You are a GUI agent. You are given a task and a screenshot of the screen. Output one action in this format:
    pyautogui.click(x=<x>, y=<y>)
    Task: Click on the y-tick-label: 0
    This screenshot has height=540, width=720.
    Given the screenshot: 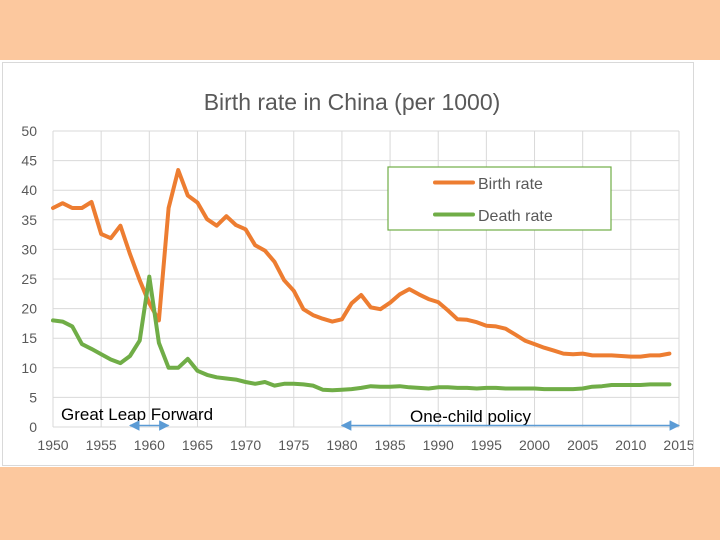 What is the action you would take?
    pyautogui.click(x=33, y=427)
    